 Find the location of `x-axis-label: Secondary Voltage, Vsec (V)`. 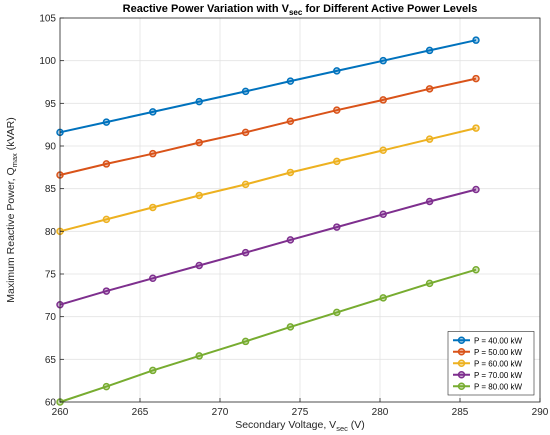

x-axis-label: Secondary Voltage, Vsec (V) is located at coordinates (300, 426).